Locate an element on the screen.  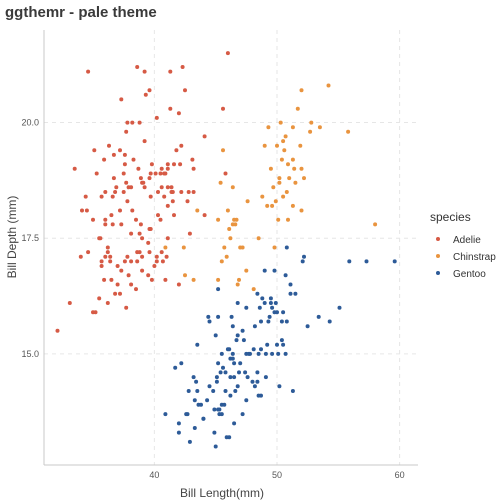
y-tick-label: 15.0 is located at coordinates (30, 354).